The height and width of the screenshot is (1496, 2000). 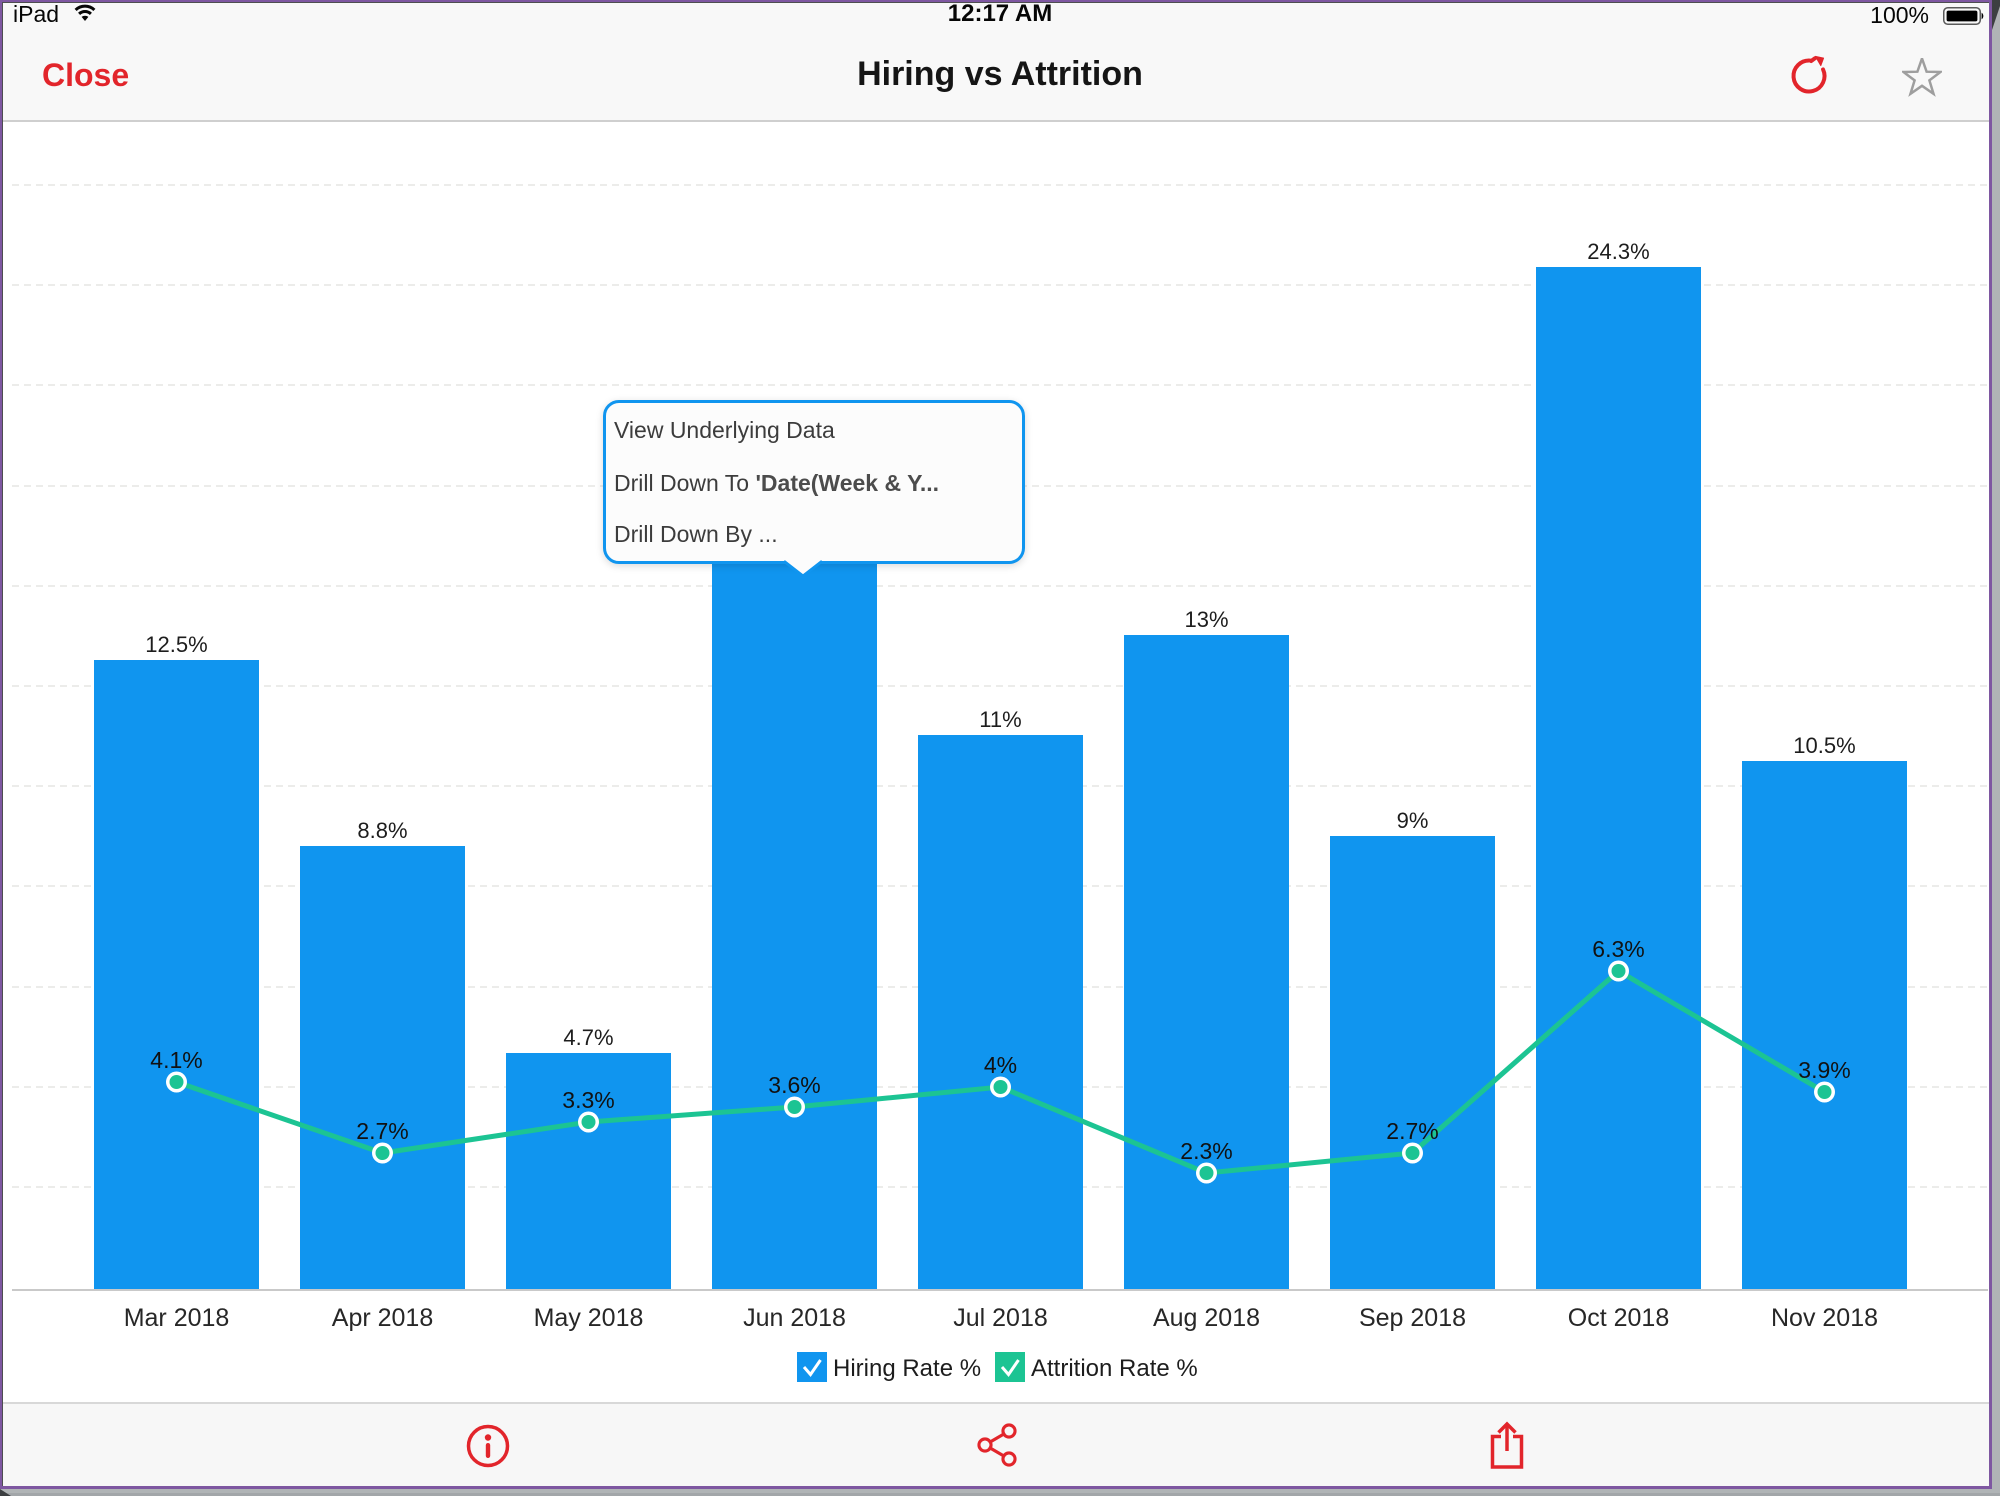 I want to click on svg-text: 11%, so click(x=1000, y=719).